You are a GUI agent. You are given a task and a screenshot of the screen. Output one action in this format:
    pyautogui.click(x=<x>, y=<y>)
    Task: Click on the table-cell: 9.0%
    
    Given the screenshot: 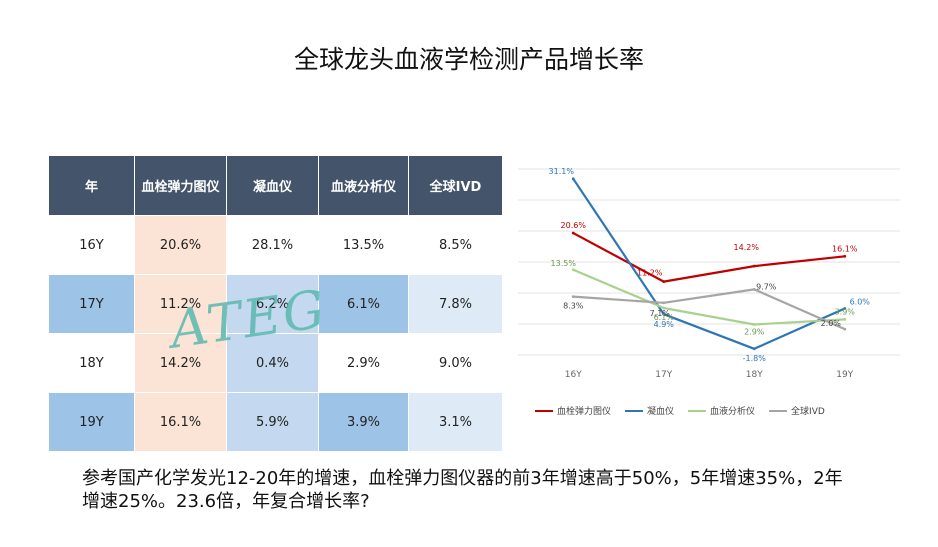 What is the action you would take?
    pyautogui.click(x=455, y=363)
    